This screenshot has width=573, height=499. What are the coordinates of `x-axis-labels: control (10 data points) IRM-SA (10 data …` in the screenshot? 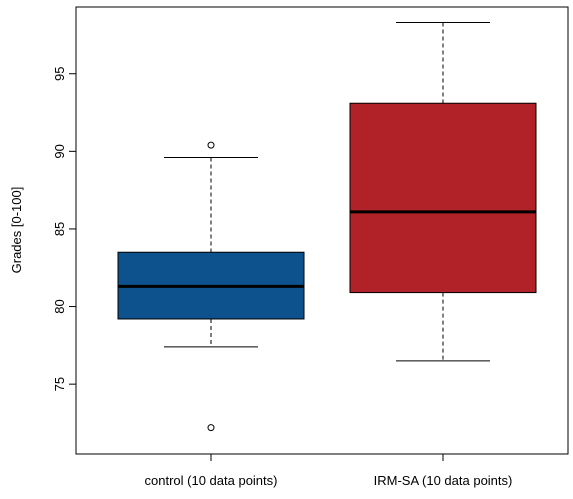 It's located at (329, 471).